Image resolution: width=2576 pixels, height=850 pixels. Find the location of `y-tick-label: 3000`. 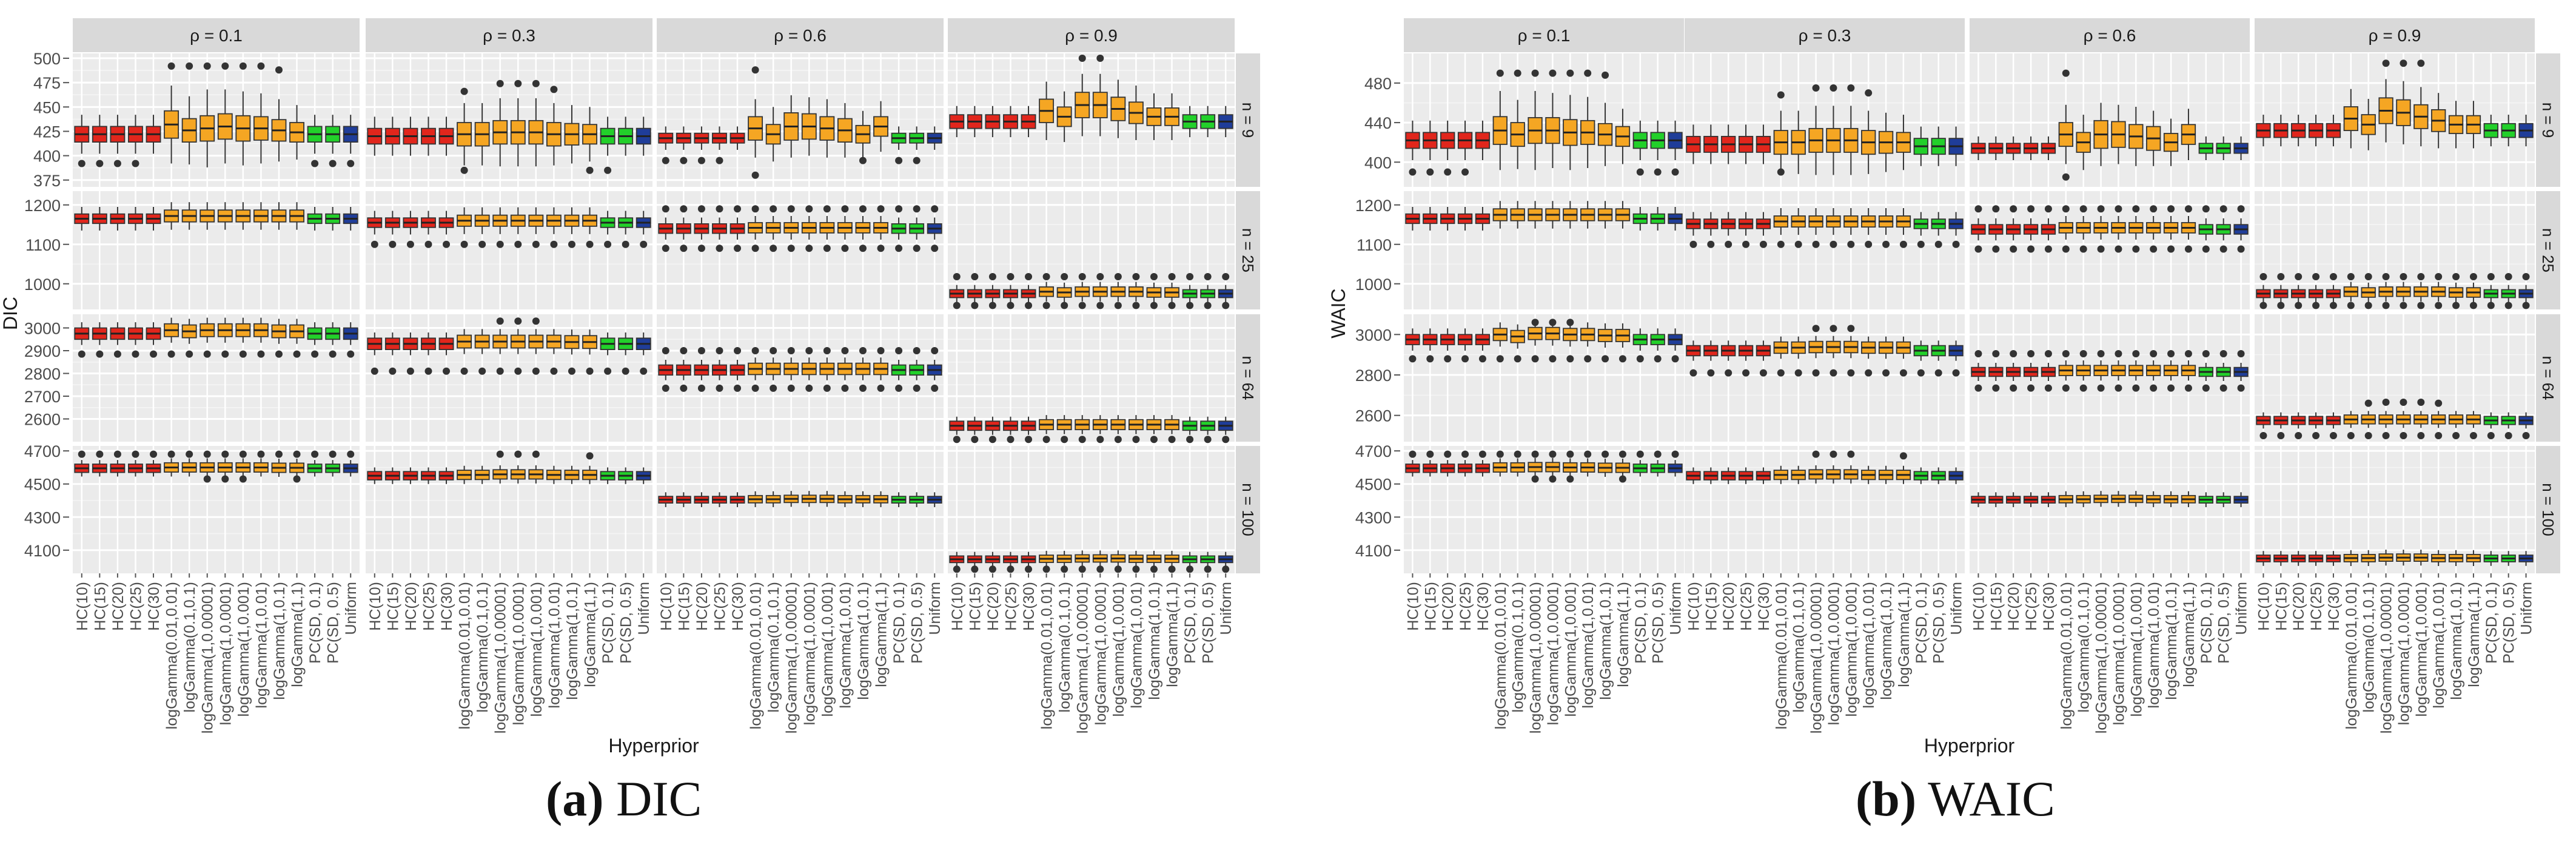

y-tick-label: 3000 is located at coordinates (1373, 335).